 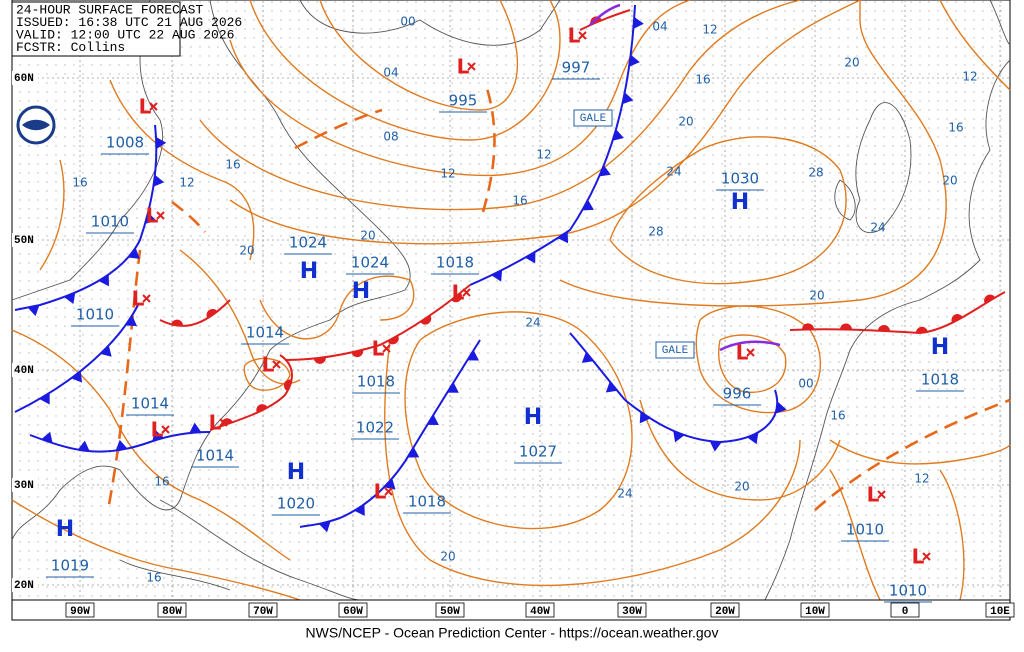 I want to click on lat-label: 30N, so click(x=24, y=486).